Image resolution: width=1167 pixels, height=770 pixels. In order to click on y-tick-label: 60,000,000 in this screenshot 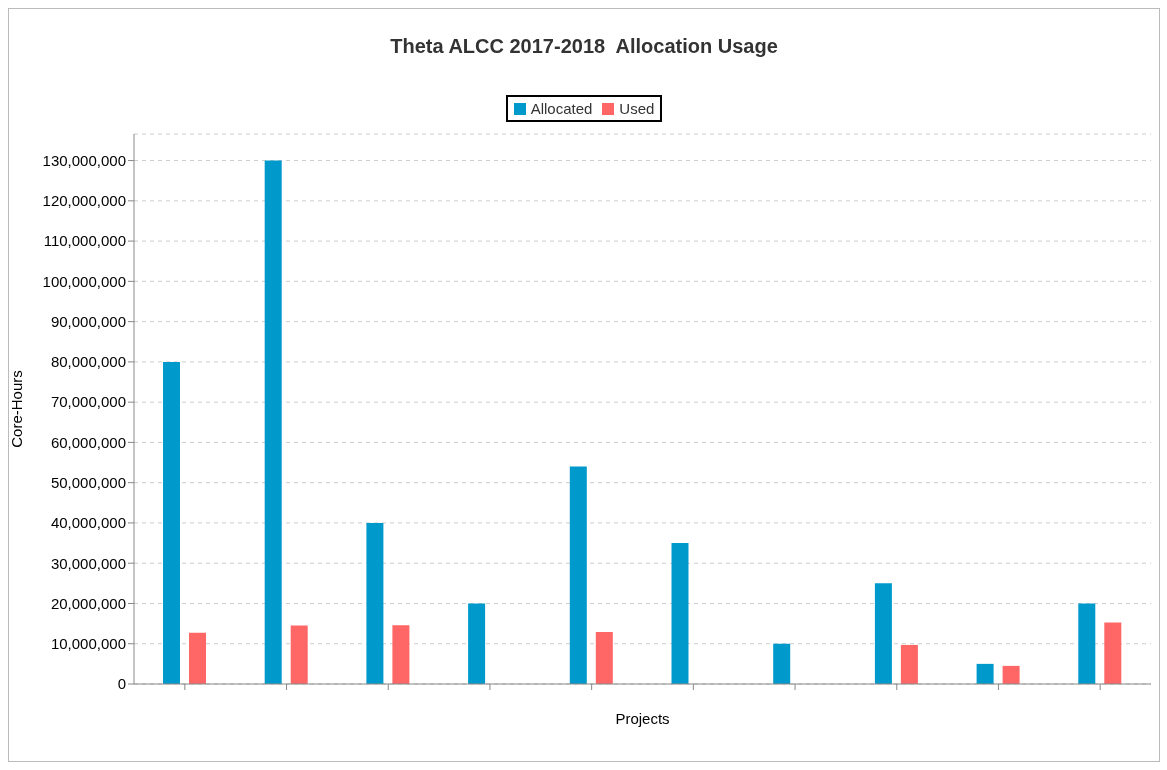, I will do `click(88, 442)`.